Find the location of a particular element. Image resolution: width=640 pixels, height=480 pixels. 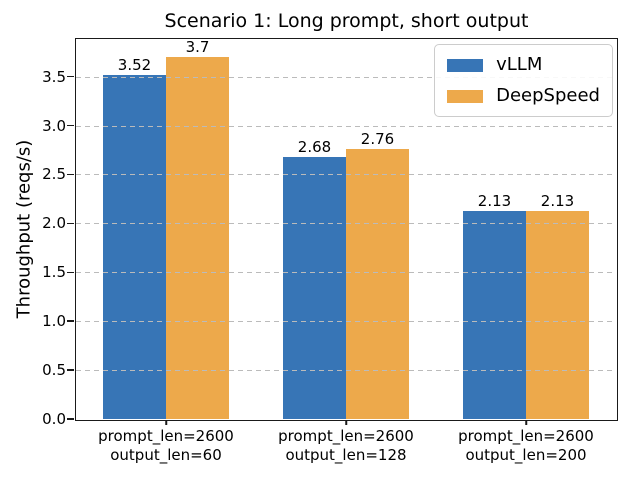

bar-value-label: 3.7 is located at coordinates (197, 47).